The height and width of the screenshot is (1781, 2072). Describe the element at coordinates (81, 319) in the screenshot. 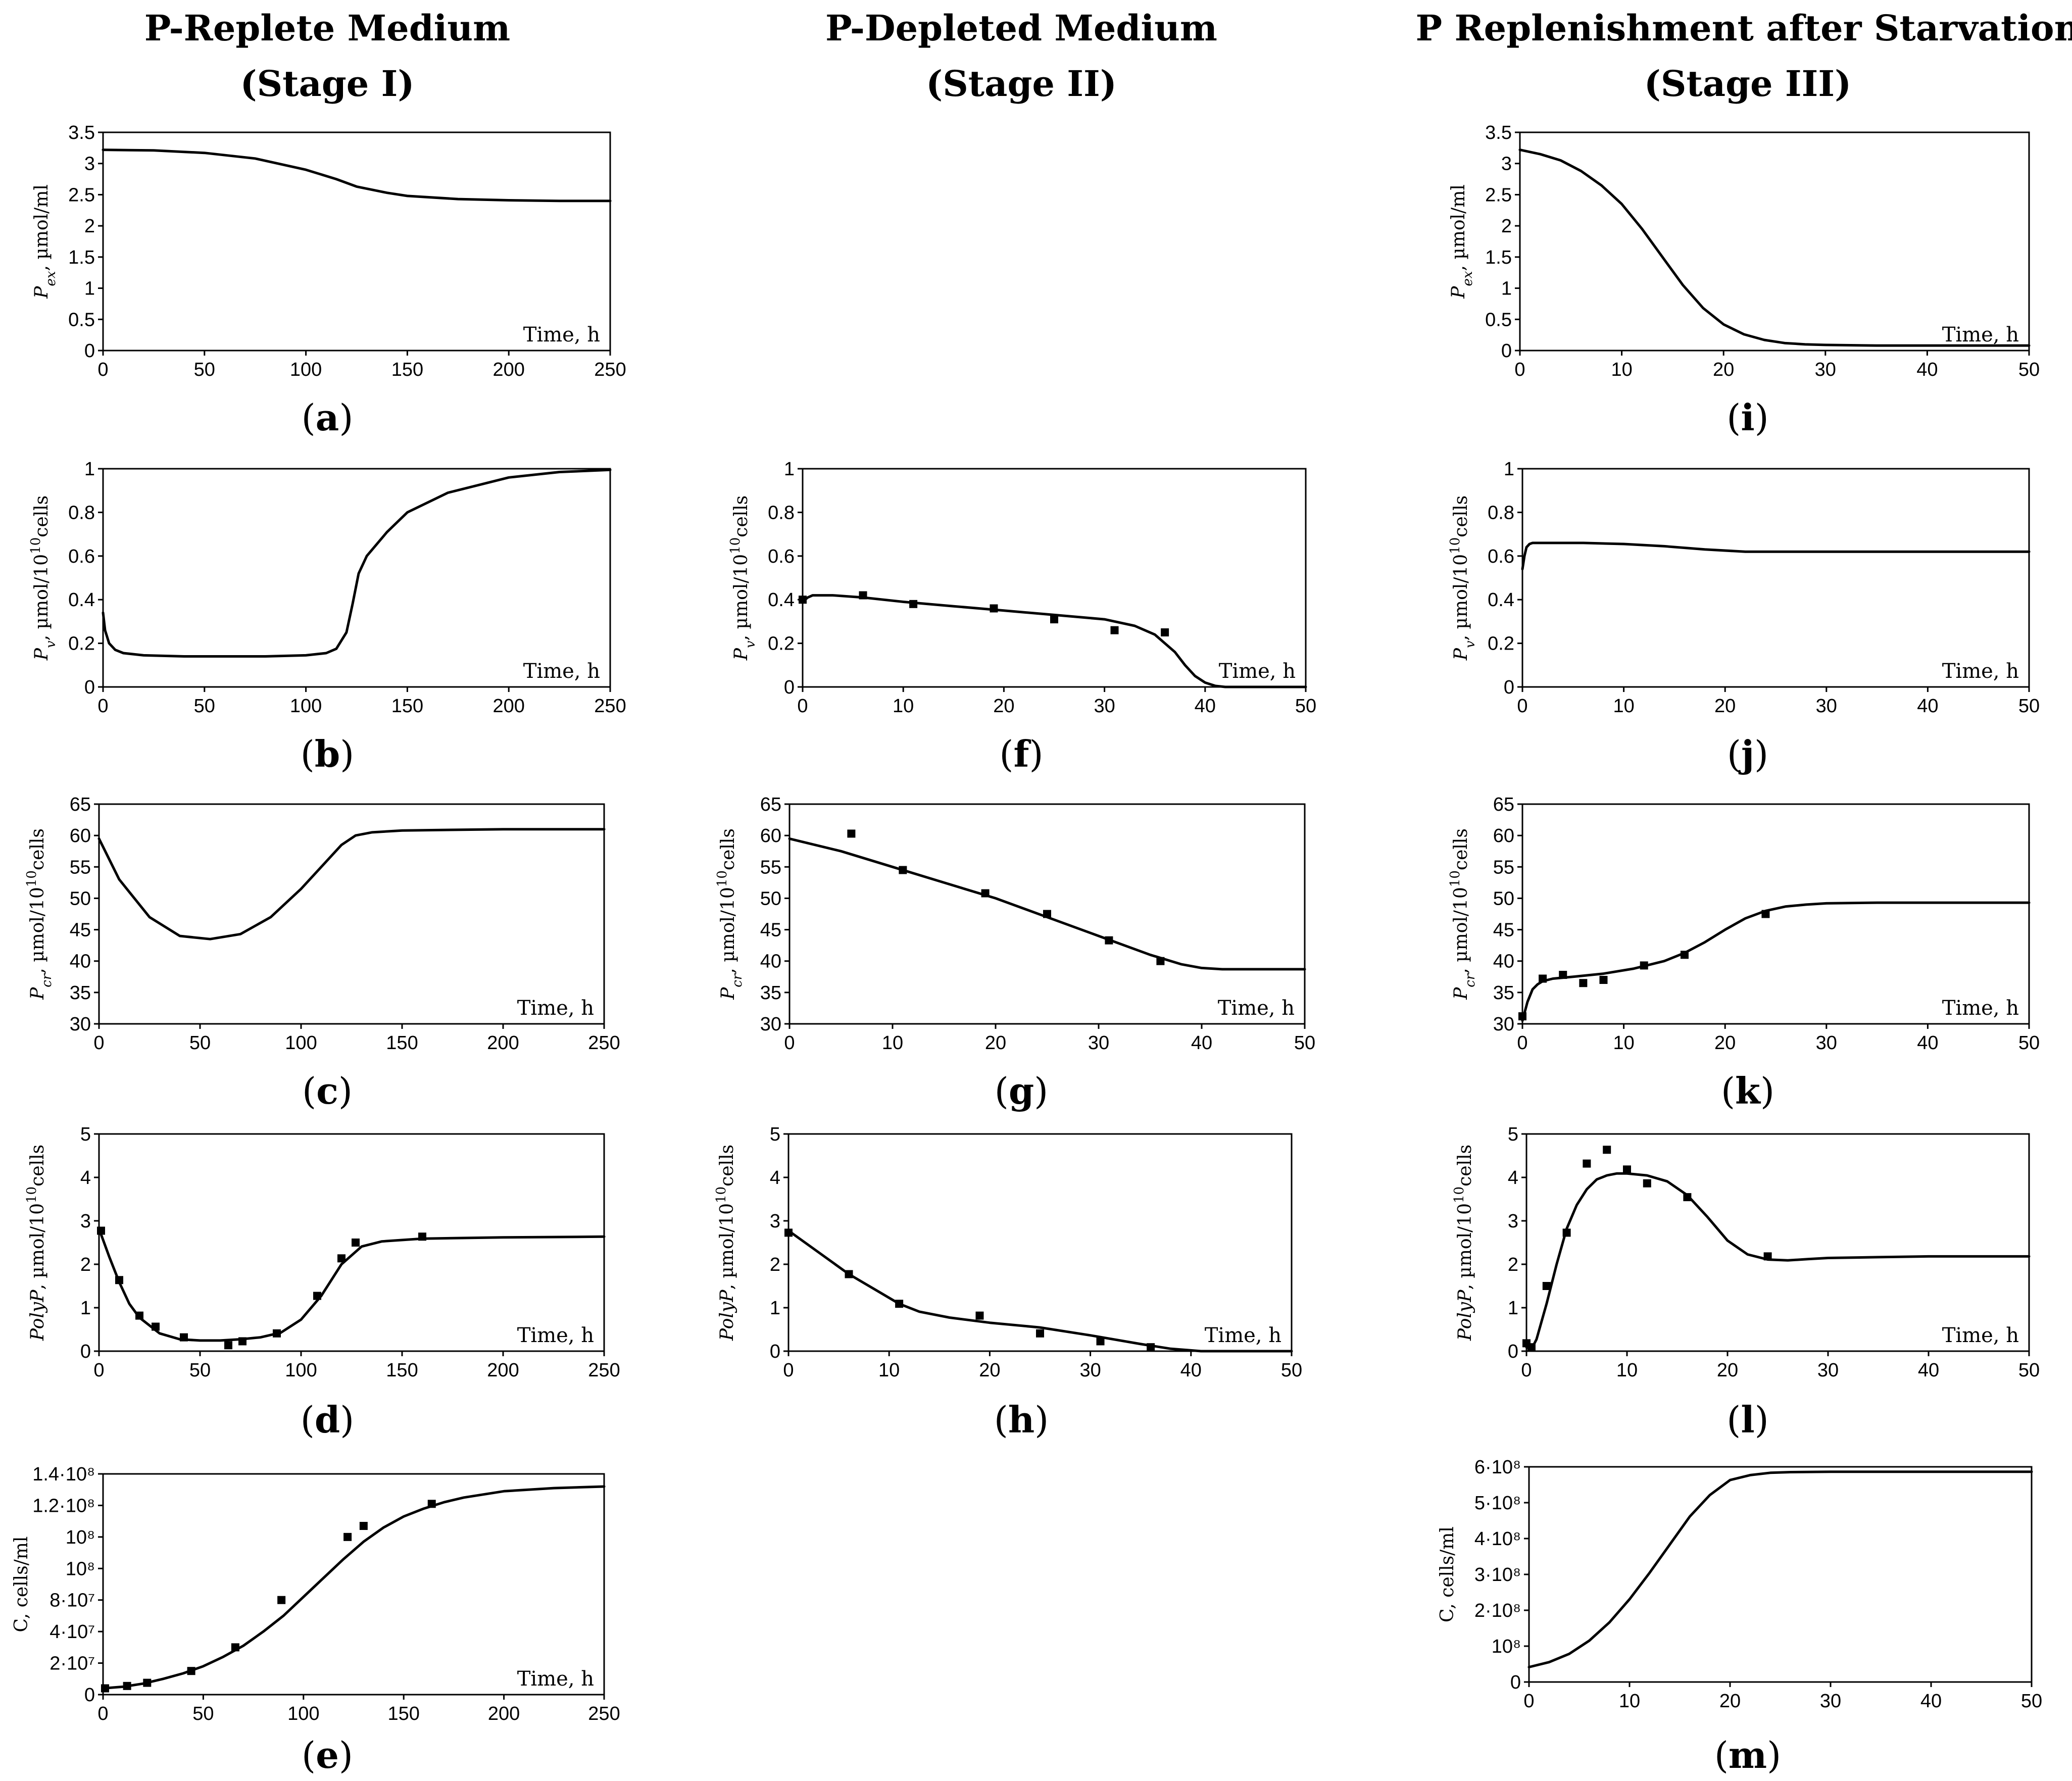

I see `y-tick-label: 0.5` at that location.